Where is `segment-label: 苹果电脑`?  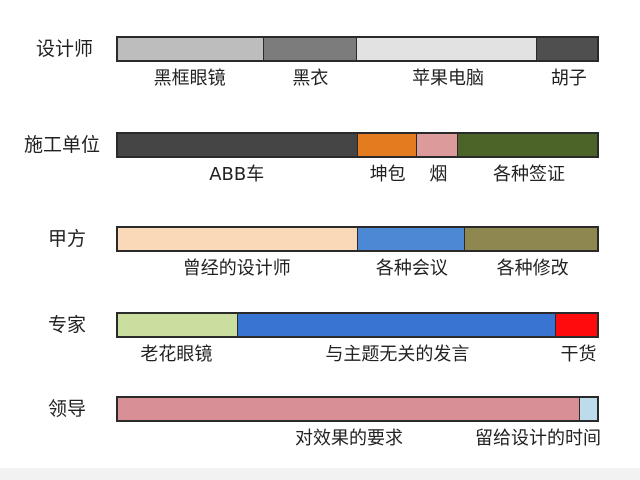
segment-label: 苹果电脑 is located at coordinates (448, 78).